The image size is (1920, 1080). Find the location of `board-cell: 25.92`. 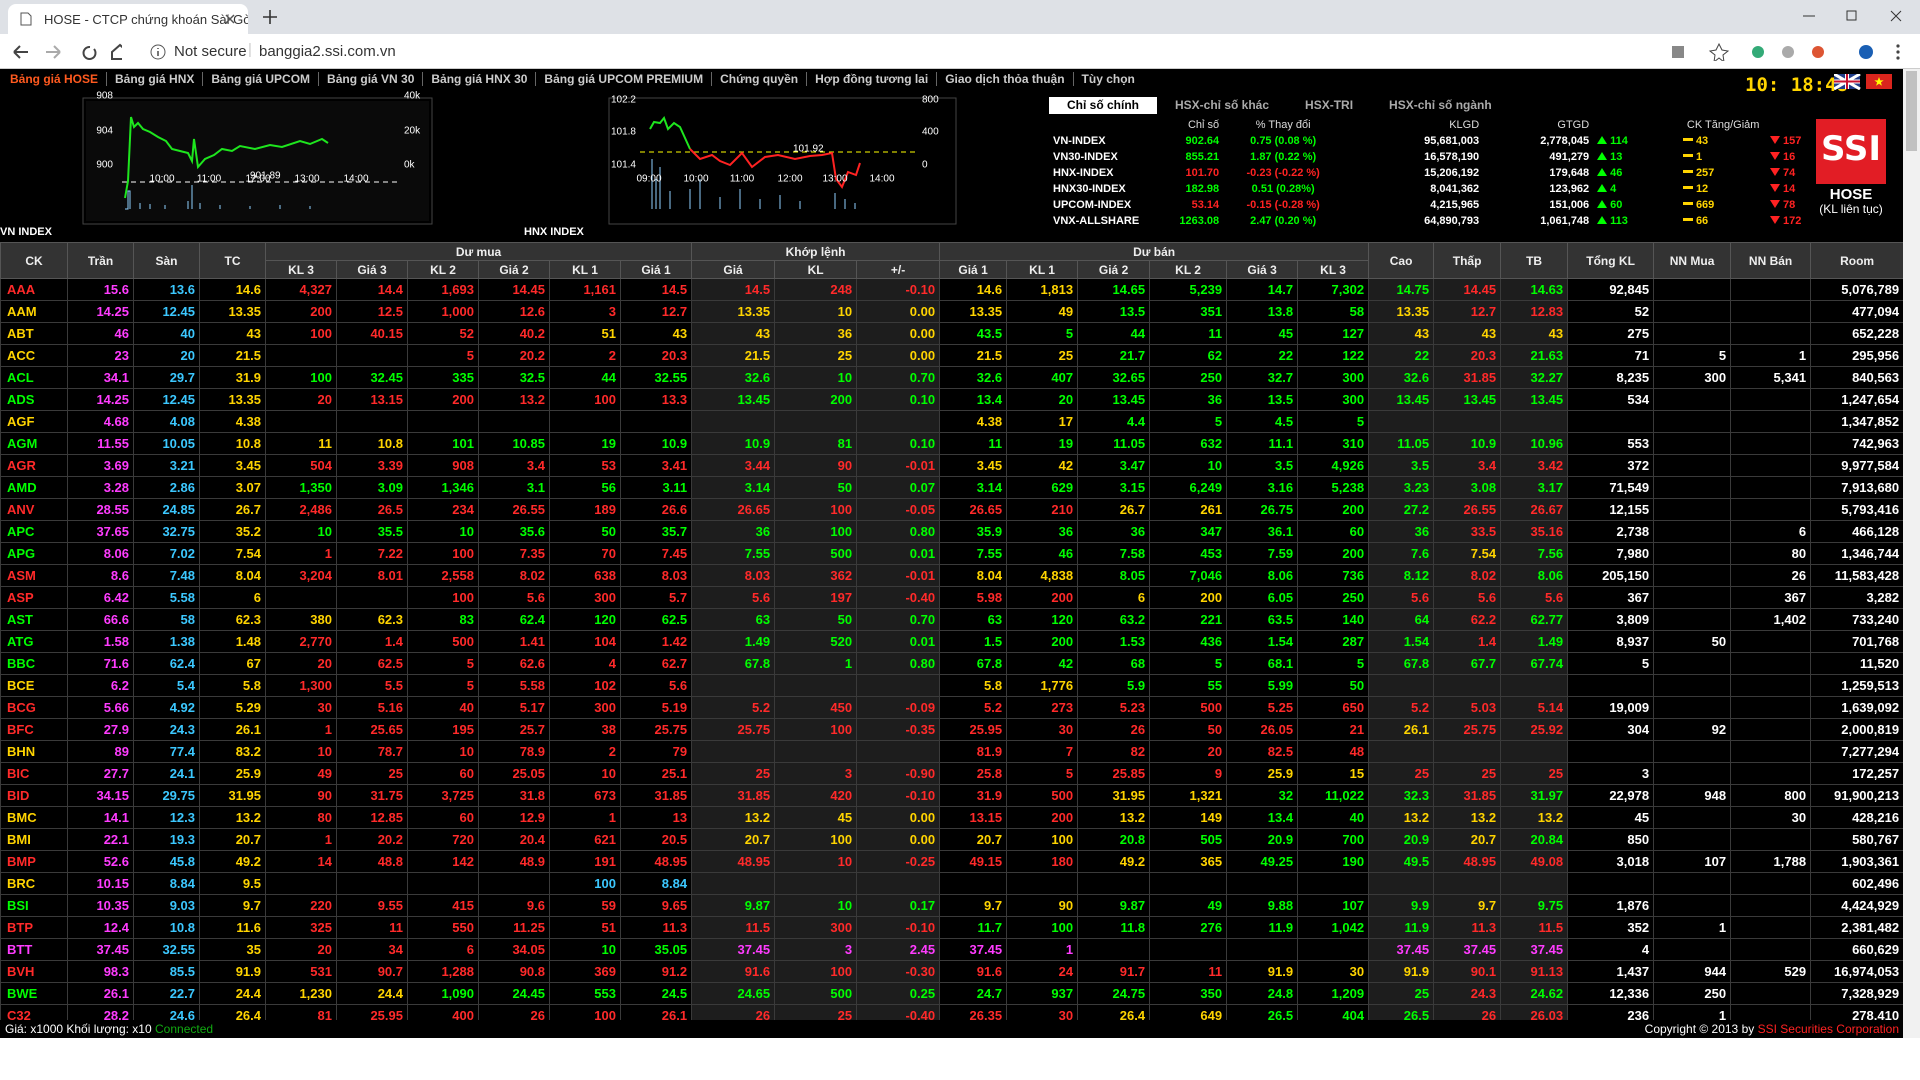

board-cell: 25.92 is located at coordinates (1534, 729).